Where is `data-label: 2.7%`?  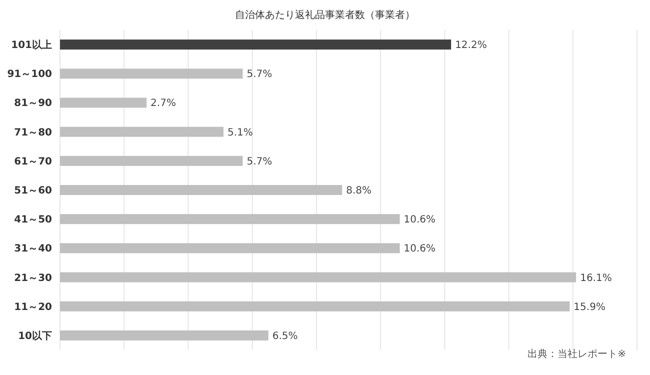
data-label: 2.7% is located at coordinates (163, 104).